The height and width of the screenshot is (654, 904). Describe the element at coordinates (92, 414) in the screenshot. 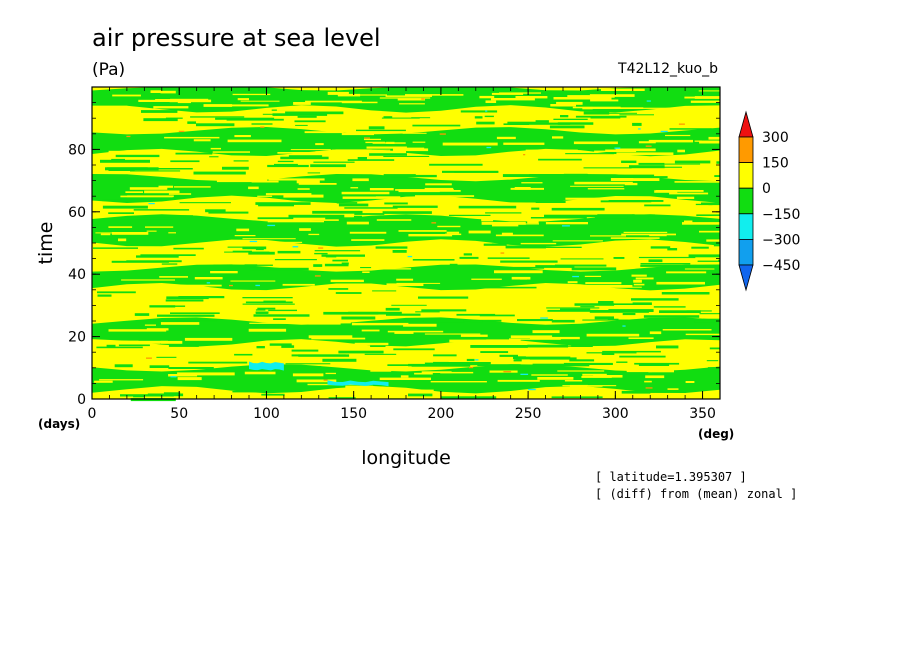

I see `x-tick-label: 0` at that location.